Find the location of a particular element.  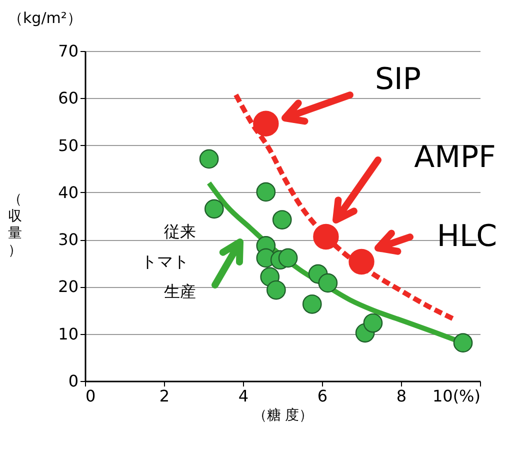

y-axis-title: （収量） is located at coordinates (15, 225).